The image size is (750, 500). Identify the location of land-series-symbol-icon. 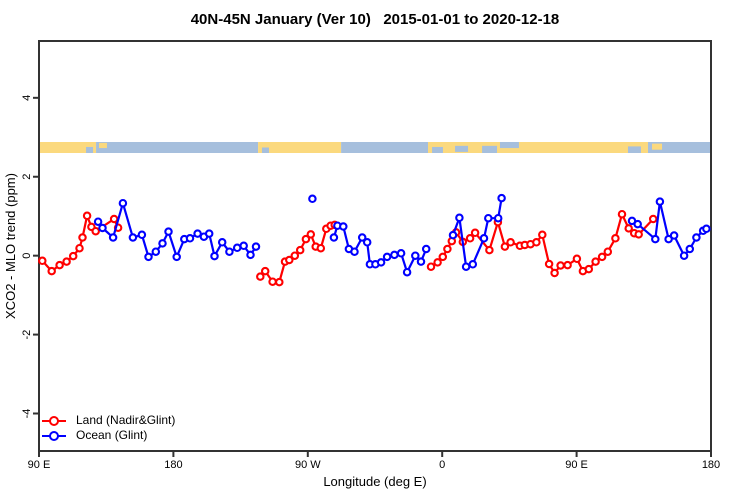
(54, 420).